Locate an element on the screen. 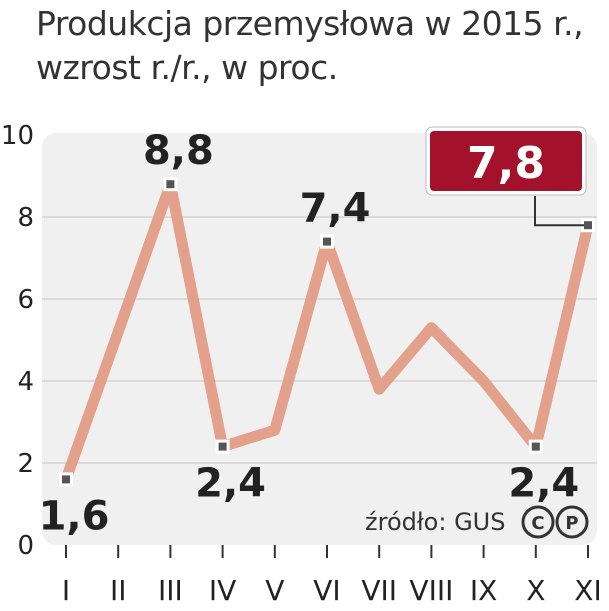 The height and width of the screenshot is (611, 609). x-tick-label-I: I is located at coordinates (66, 590).